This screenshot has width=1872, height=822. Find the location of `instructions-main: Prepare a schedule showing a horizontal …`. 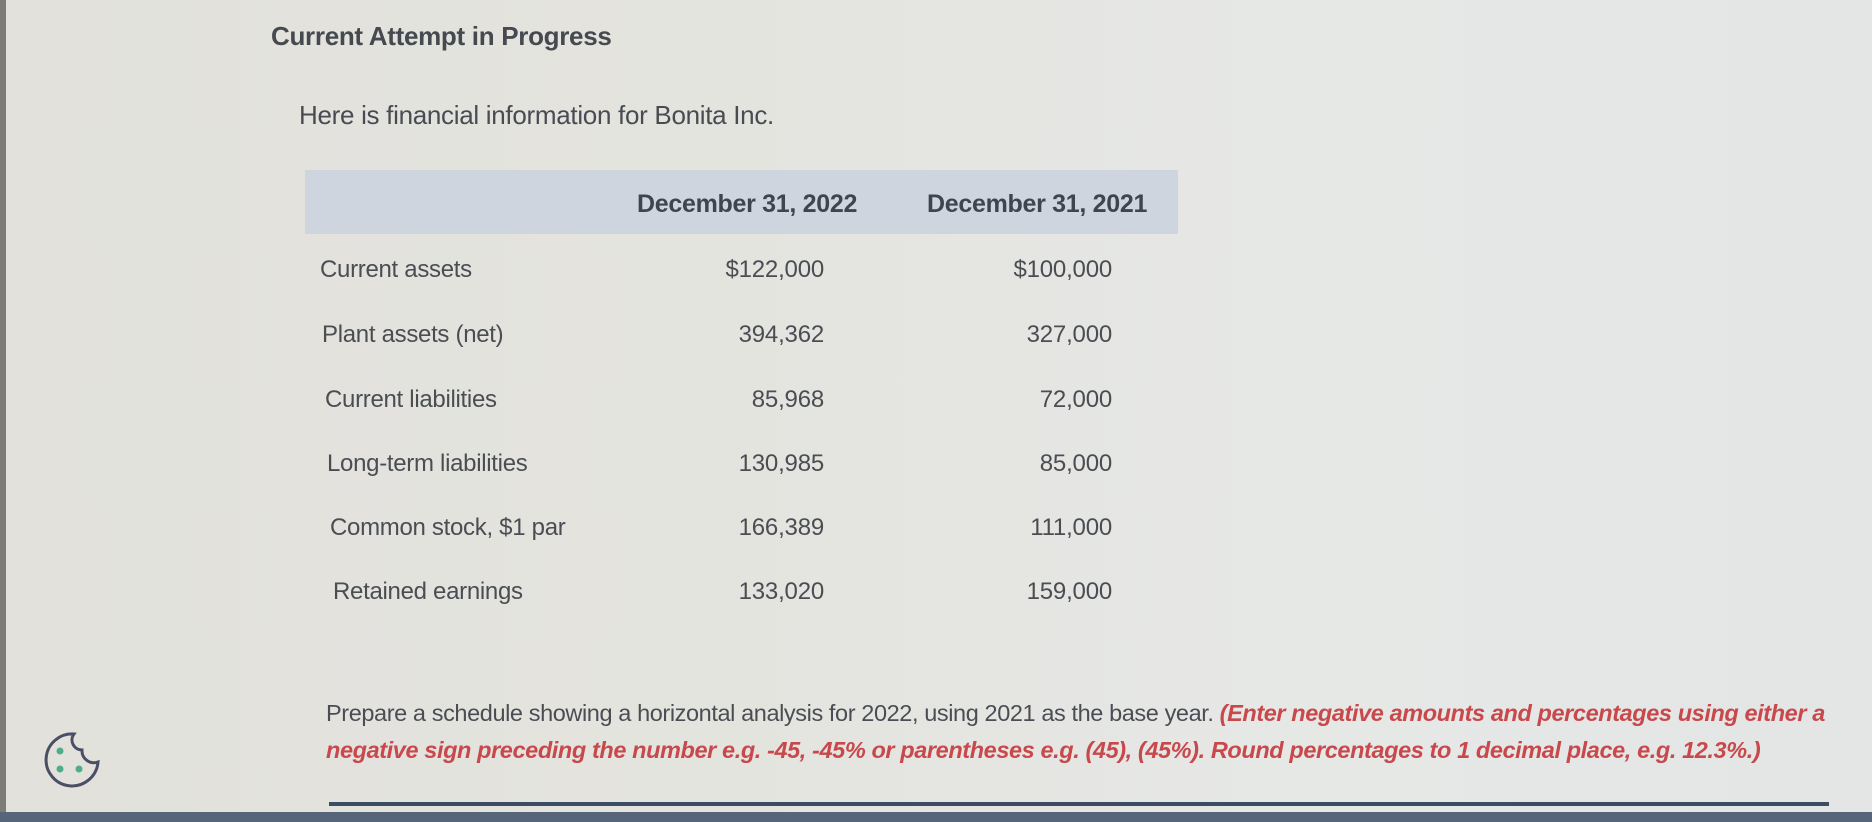

instructions-main: Prepare a schedule showing a horizontal … is located at coordinates (770, 713).